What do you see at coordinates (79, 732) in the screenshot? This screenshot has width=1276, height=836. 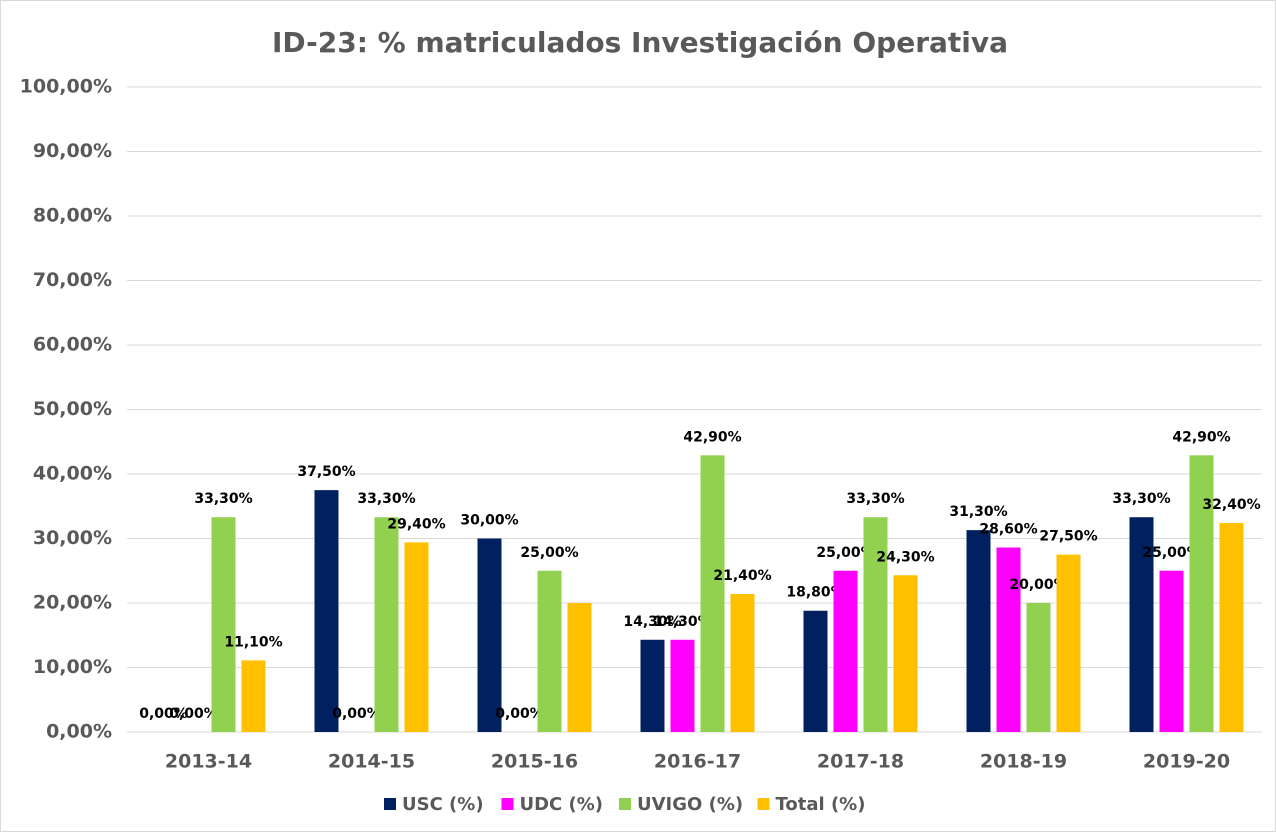 I see `y-tick-label: 0,00%` at bounding box center [79, 732].